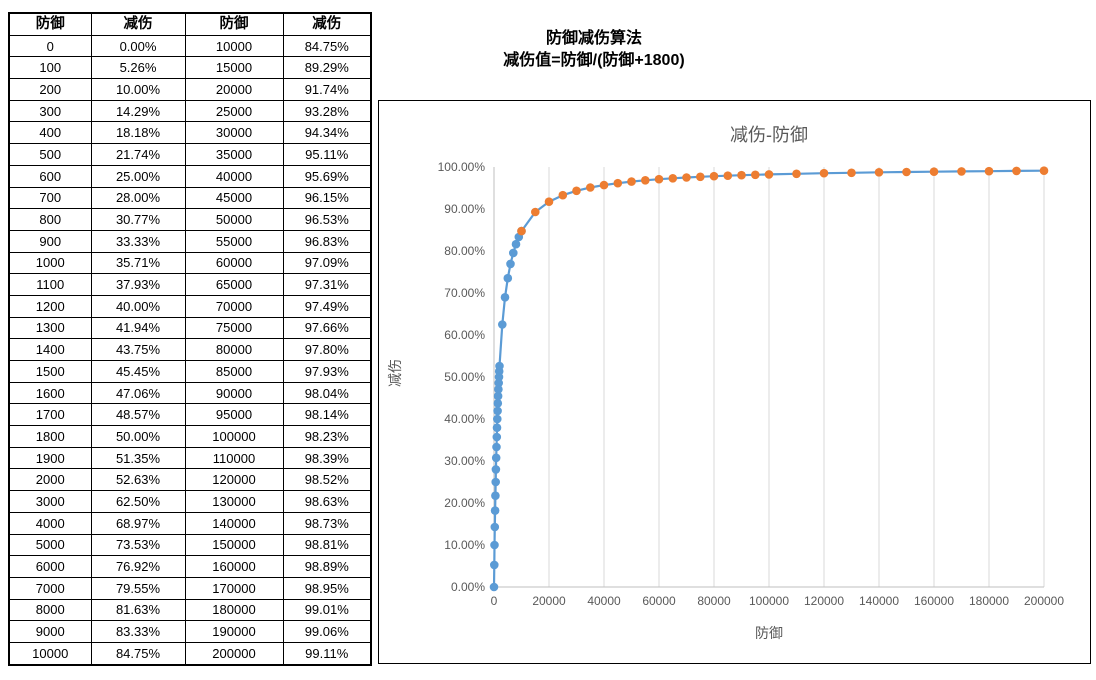 This screenshot has height=680, width=1096. Describe the element at coordinates (190, 458) in the screenshot. I see `table-row: 1900 51.35% 110000 98.39%` at that location.